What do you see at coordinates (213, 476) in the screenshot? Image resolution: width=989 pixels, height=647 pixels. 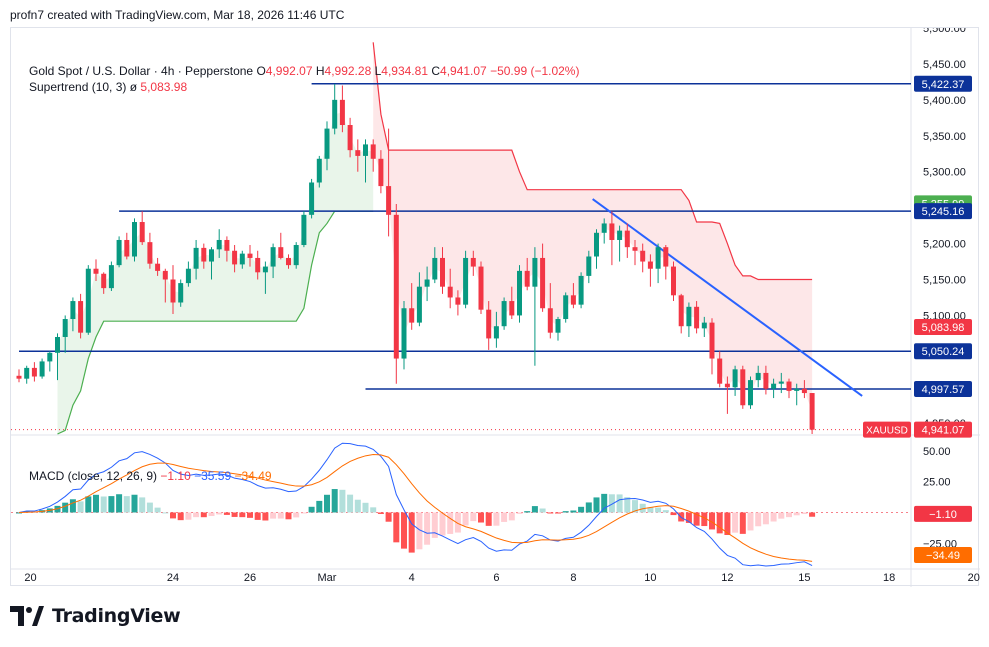 I see `macd-value: −35.59` at bounding box center [213, 476].